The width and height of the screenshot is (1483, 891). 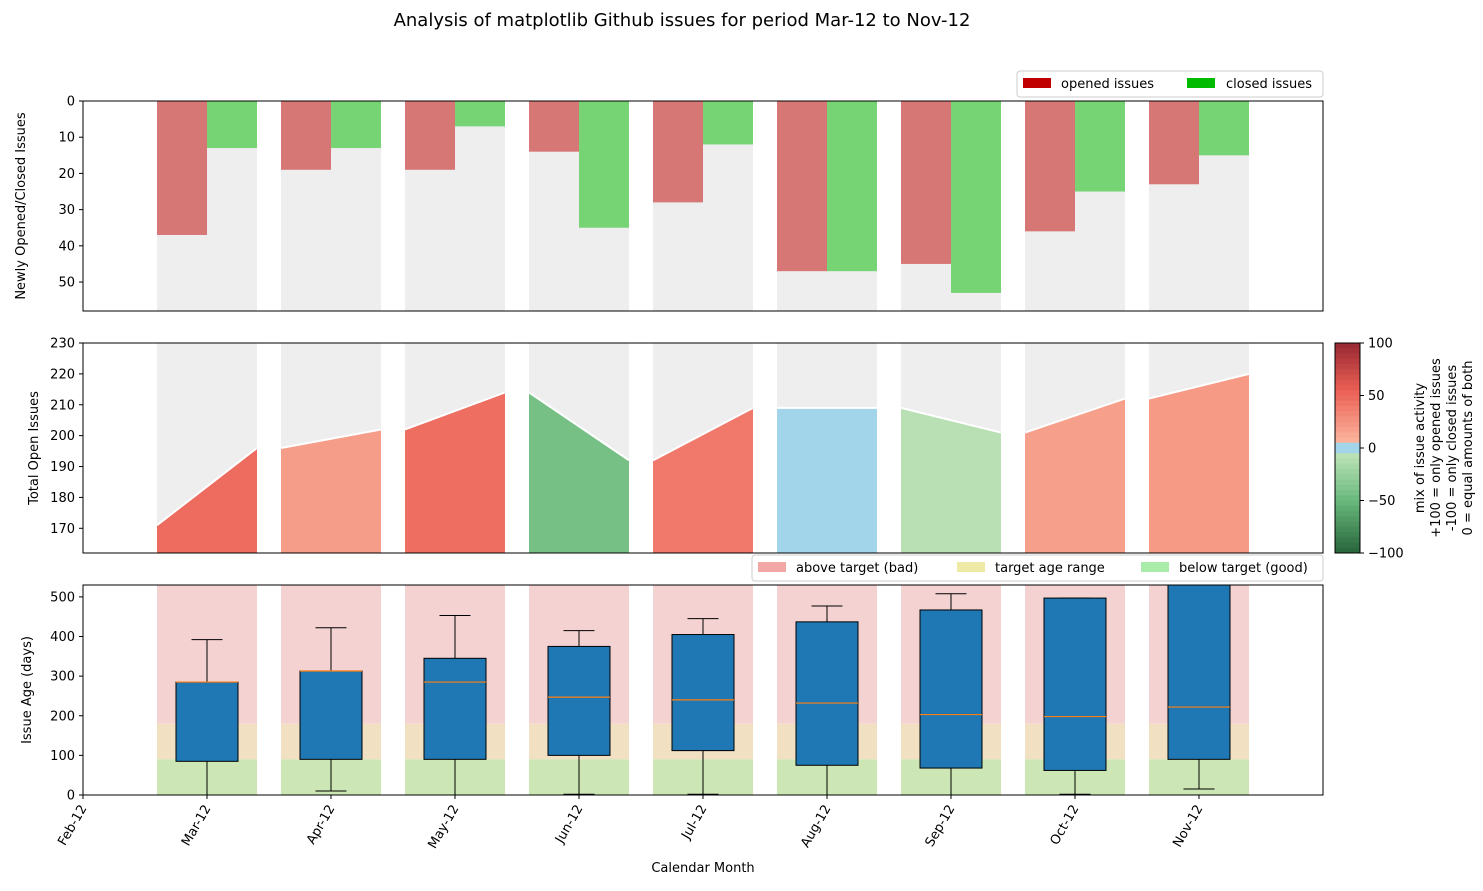 What do you see at coordinates (1380, 344) in the screenshot?
I see `colorbar-tick-label: 100` at bounding box center [1380, 344].